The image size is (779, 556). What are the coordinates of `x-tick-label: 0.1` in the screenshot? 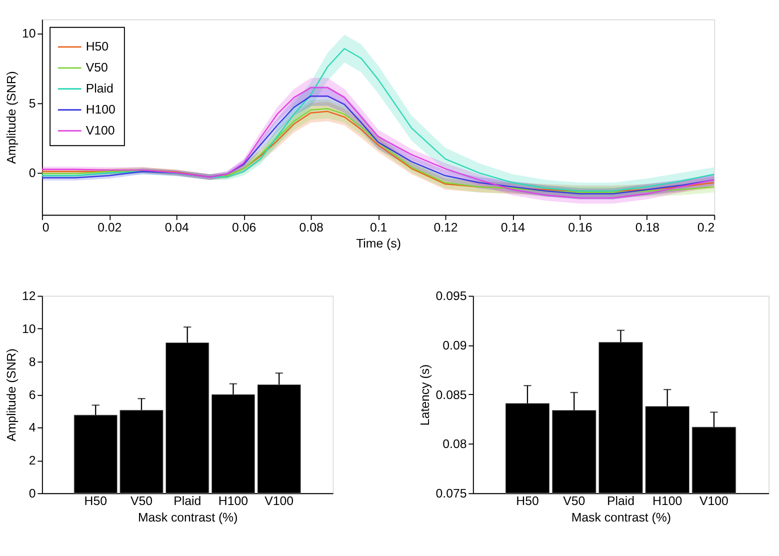 It's located at (379, 227).